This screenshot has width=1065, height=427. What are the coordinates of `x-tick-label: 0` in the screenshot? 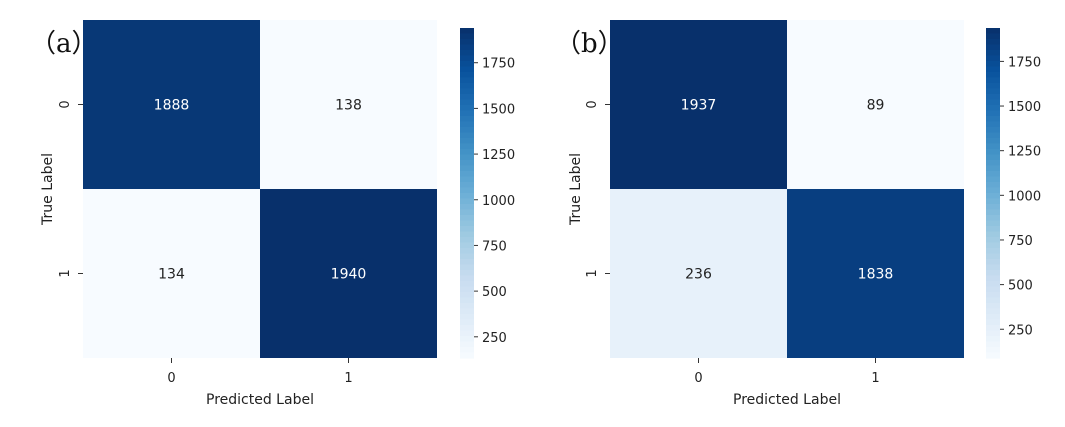 It's located at (698, 378).